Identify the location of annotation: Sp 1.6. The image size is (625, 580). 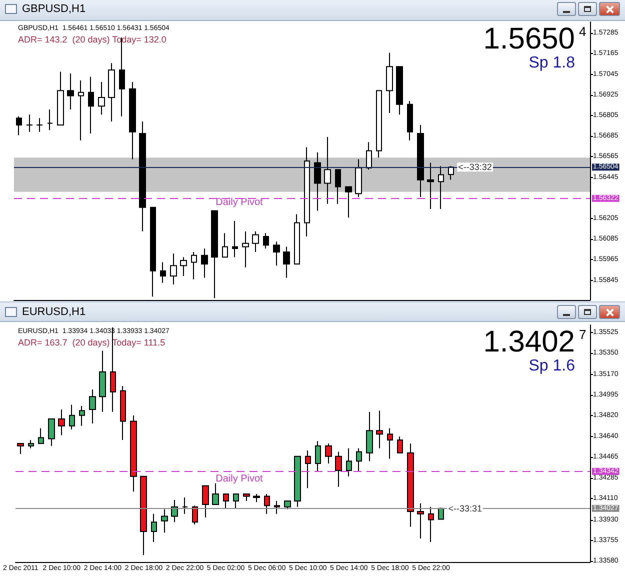
(552, 366).